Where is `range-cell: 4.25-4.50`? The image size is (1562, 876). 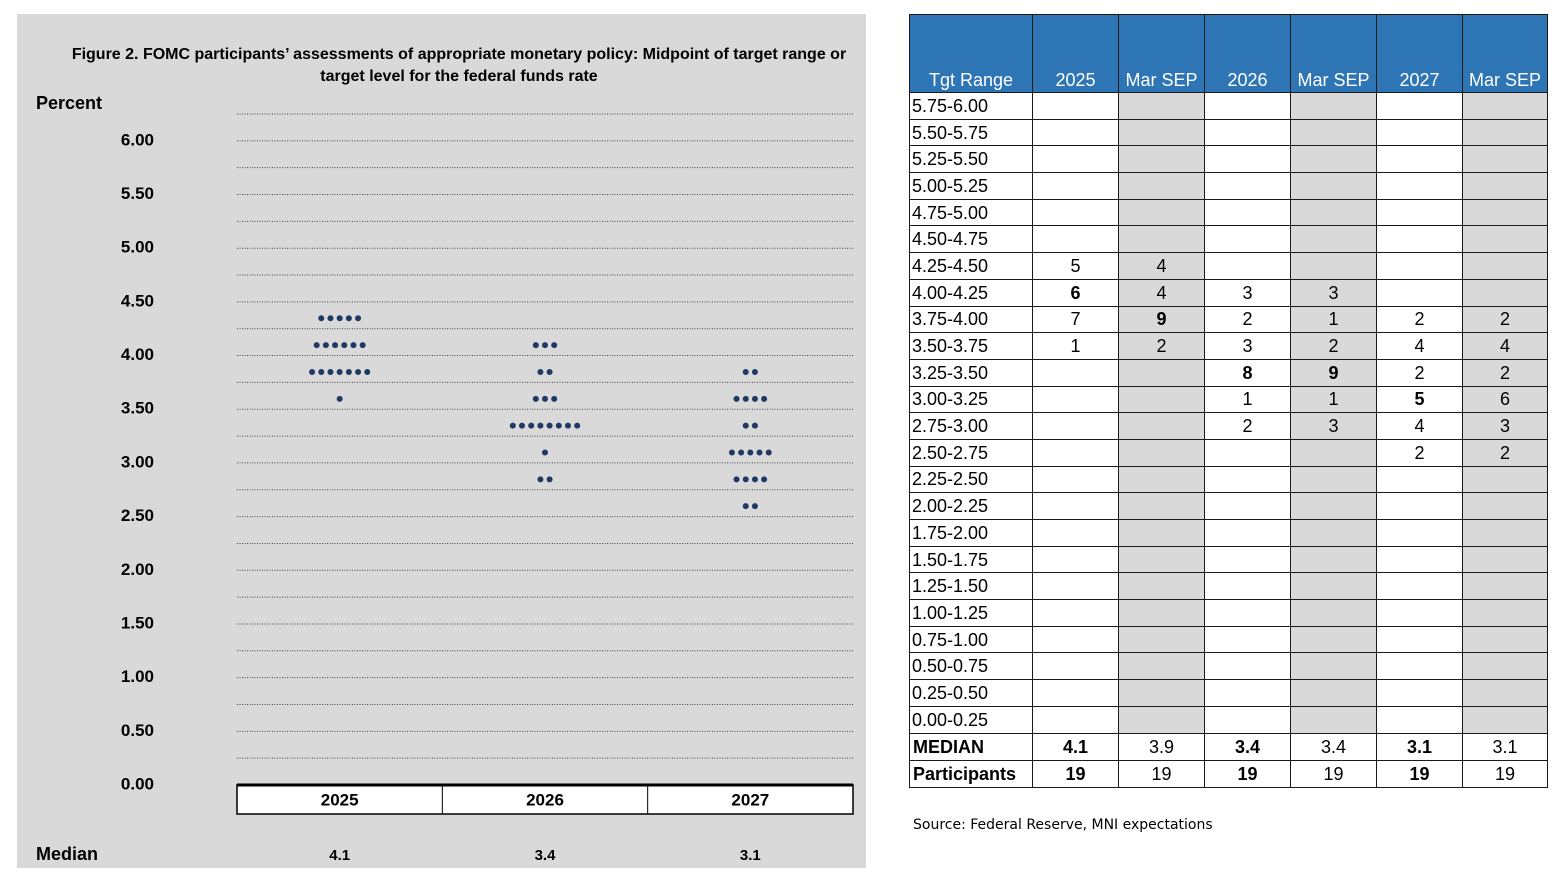 range-cell: 4.25-4.50 is located at coordinates (971, 266).